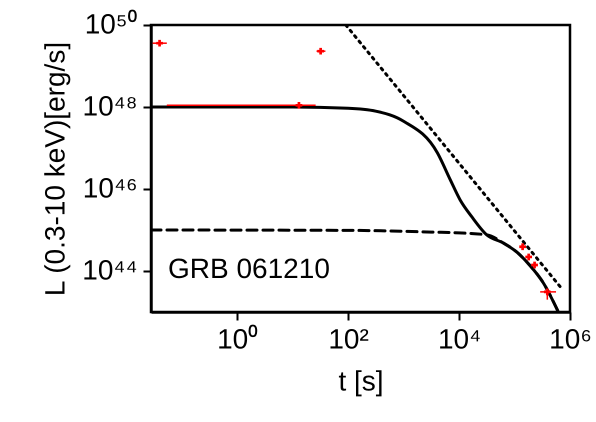  I want to click on x-tick-label: 10⁶, so click(570, 339).